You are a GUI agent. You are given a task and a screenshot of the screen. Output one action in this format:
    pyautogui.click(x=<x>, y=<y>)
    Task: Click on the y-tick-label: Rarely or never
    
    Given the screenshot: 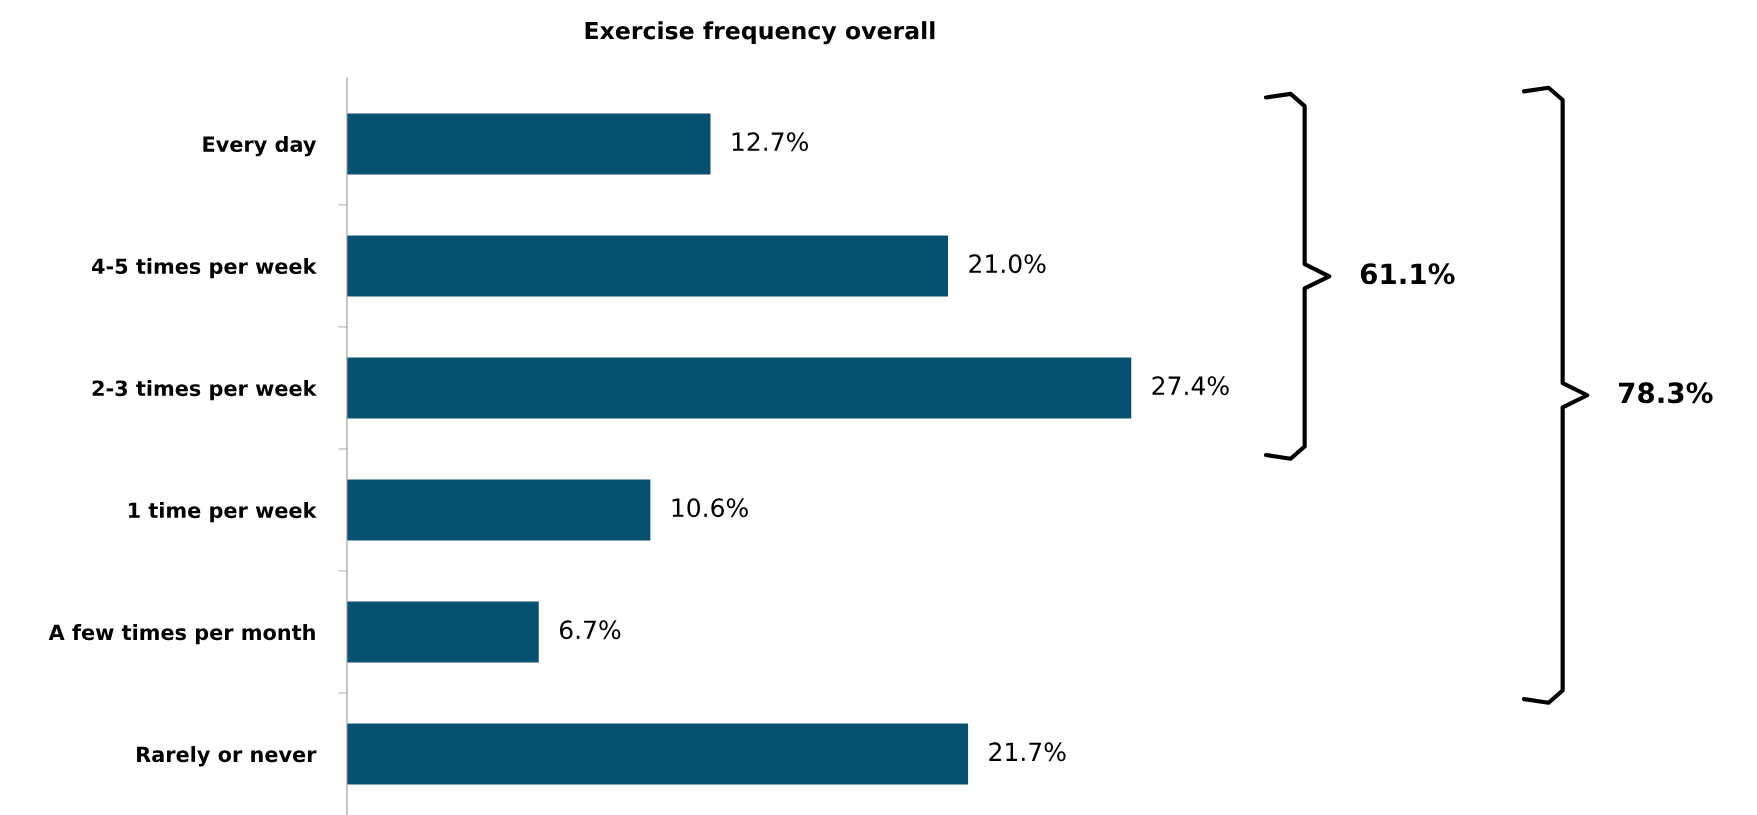 What is the action you would take?
    pyautogui.click(x=227, y=756)
    